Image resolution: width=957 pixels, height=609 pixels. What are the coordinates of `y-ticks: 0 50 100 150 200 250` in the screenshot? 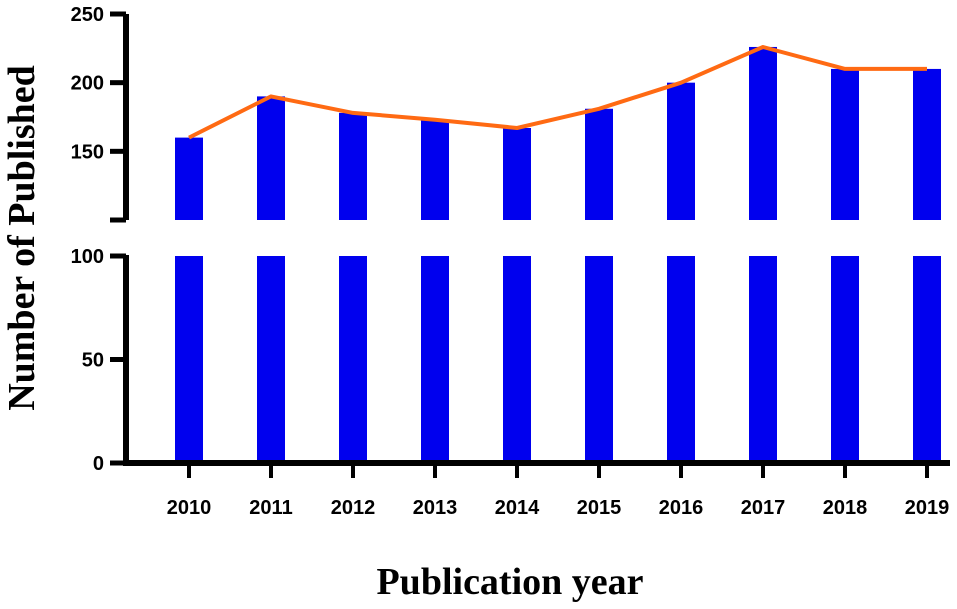 It's located at (98, 239).